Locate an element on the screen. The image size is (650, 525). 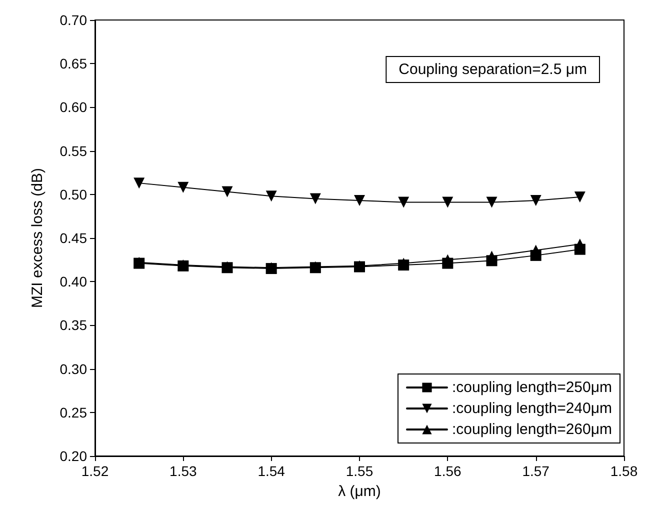
y-axis-title: MZI excess loss (dB) is located at coordinates (37, 238).